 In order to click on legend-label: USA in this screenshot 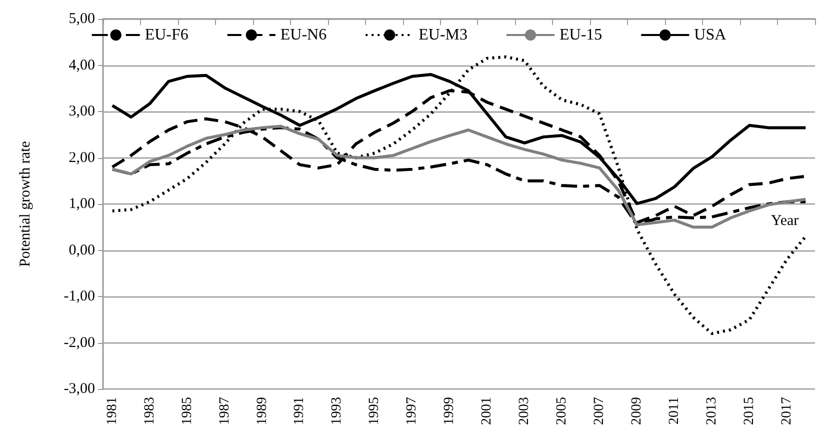, I will do `click(710, 35)`.